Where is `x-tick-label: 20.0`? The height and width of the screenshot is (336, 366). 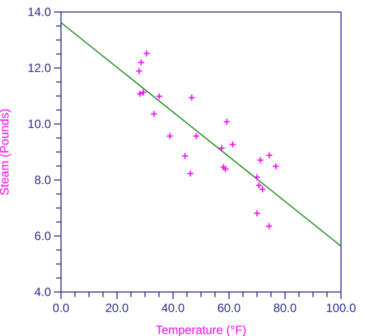
x-tick-label: 20.0 is located at coordinates (117, 308).